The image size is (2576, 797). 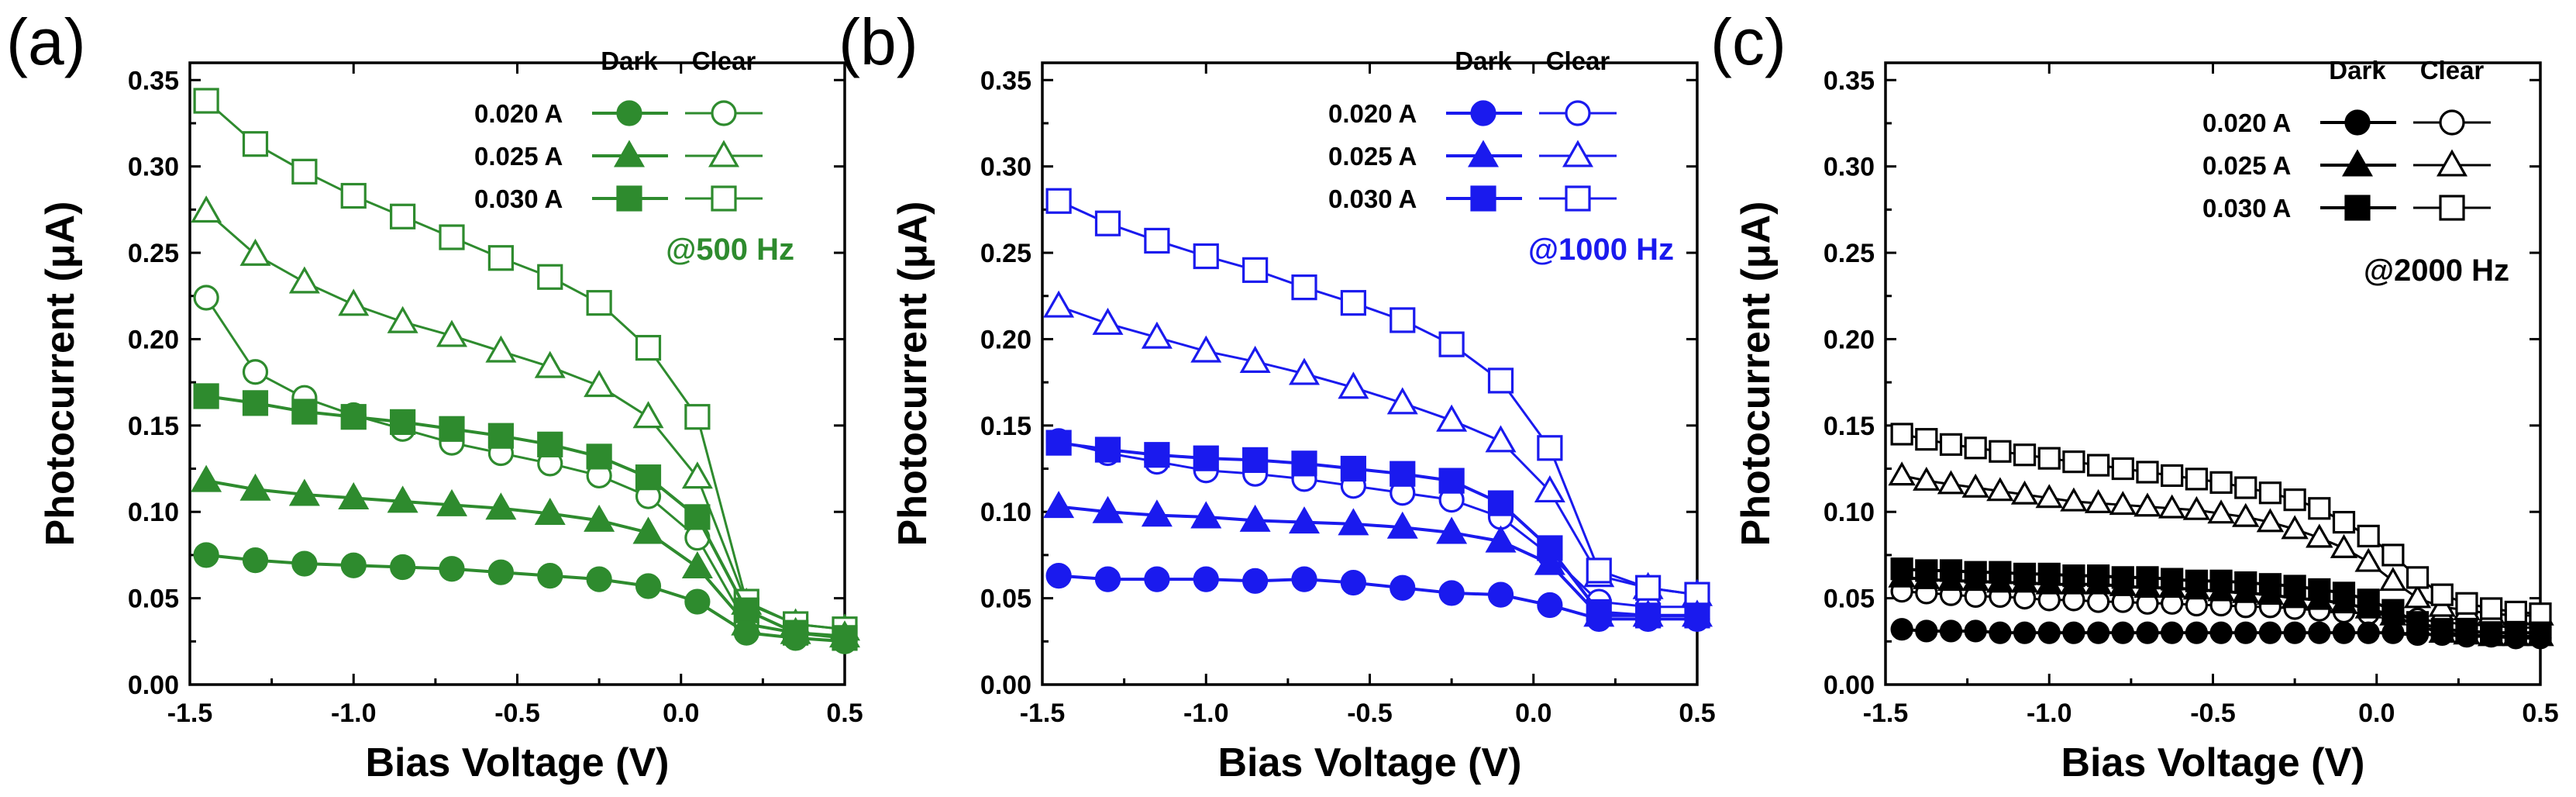 I want to click on x-tick-label: -0.5, so click(x=2213, y=713).